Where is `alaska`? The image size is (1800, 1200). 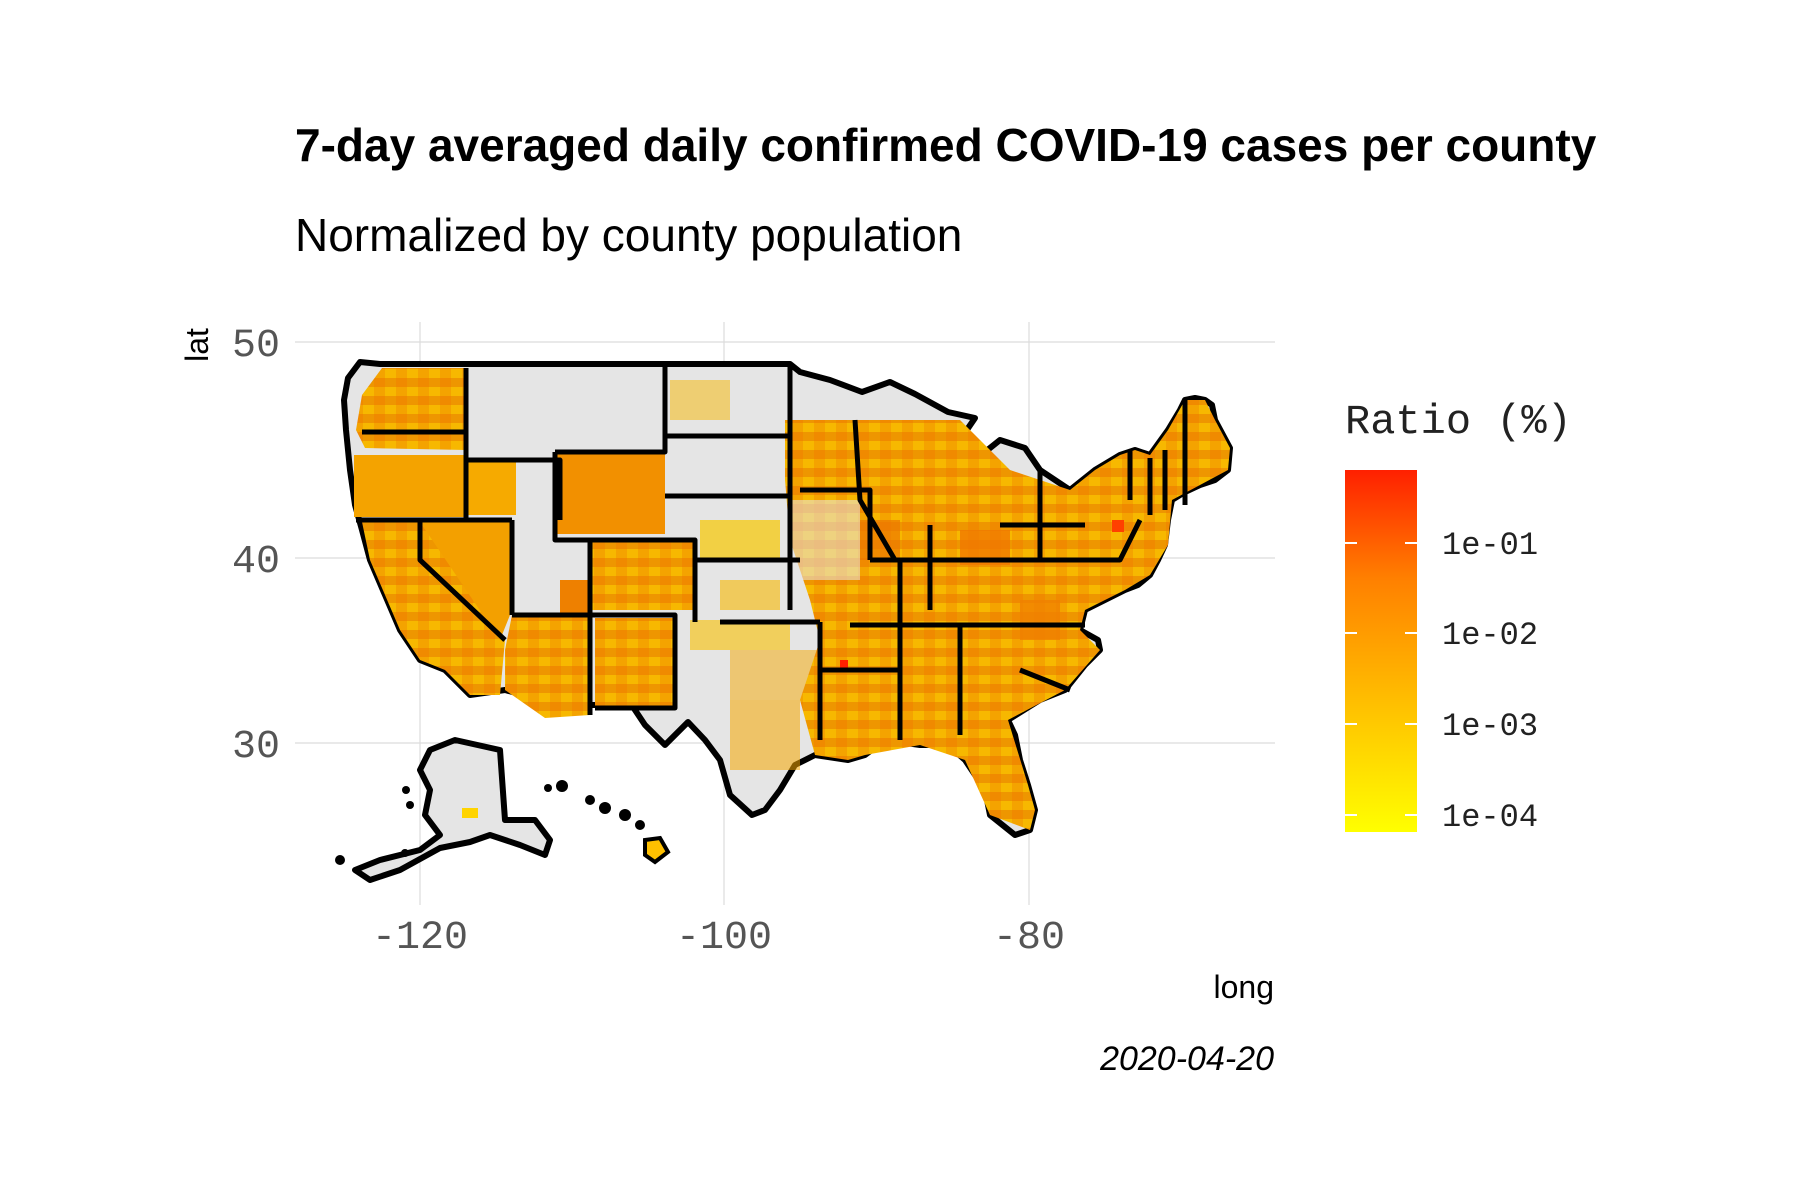
alaska is located at coordinates (444, 810).